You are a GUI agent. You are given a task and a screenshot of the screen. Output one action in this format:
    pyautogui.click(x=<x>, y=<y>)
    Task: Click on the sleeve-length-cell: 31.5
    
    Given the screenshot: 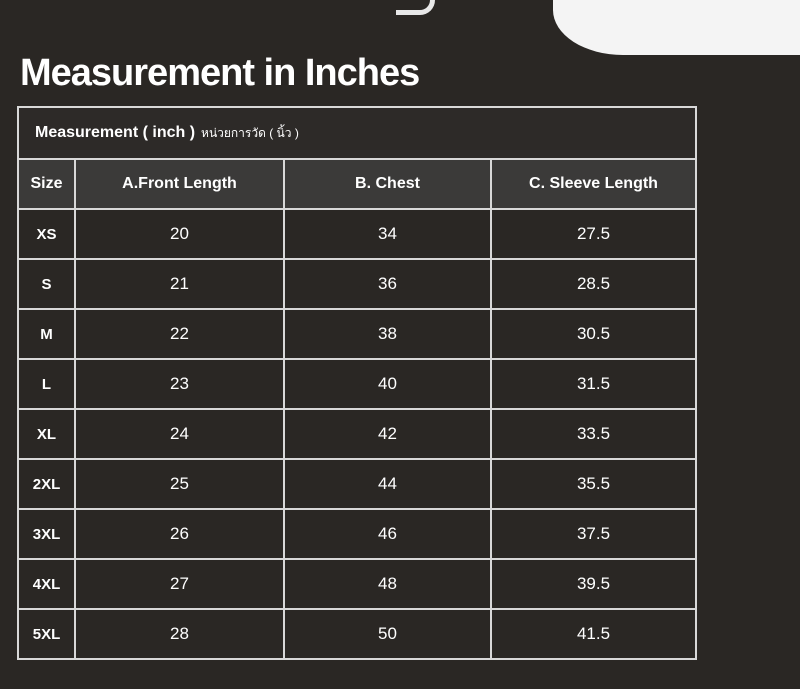 What is the action you would take?
    pyautogui.click(x=593, y=384)
    